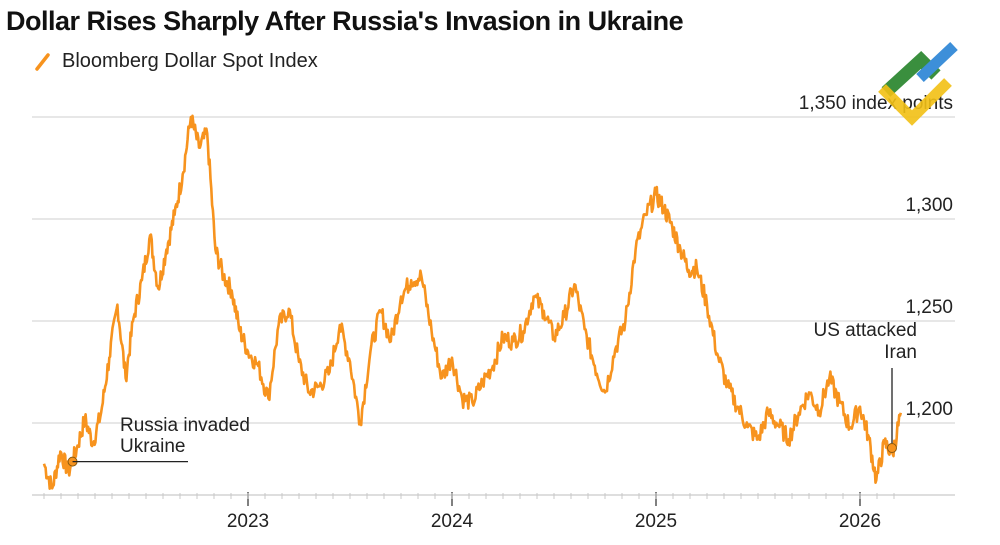 This screenshot has height=545, width=1000. What do you see at coordinates (929, 409) in the screenshot?
I see `y-tick-label: 1,200` at bounding box center [929, 409].